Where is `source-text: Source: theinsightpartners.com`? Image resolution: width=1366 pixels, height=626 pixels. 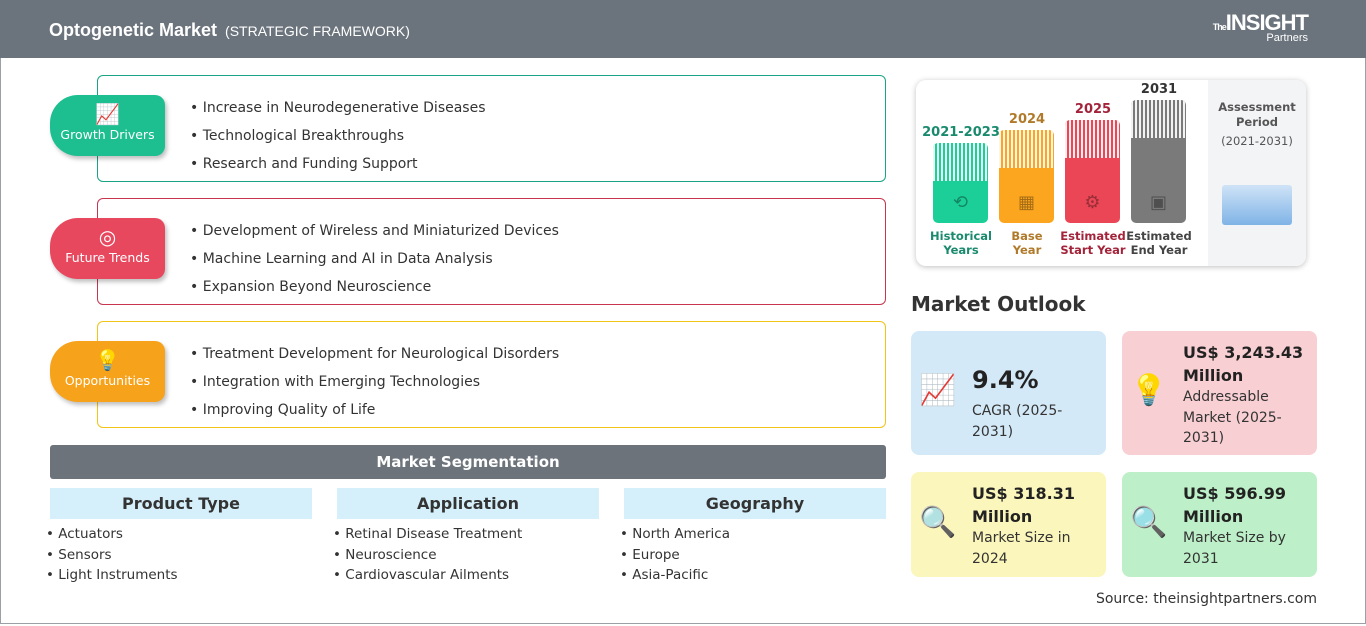
source-text: Source: theinsightpartners.com is located at coordinates (1206, 599).